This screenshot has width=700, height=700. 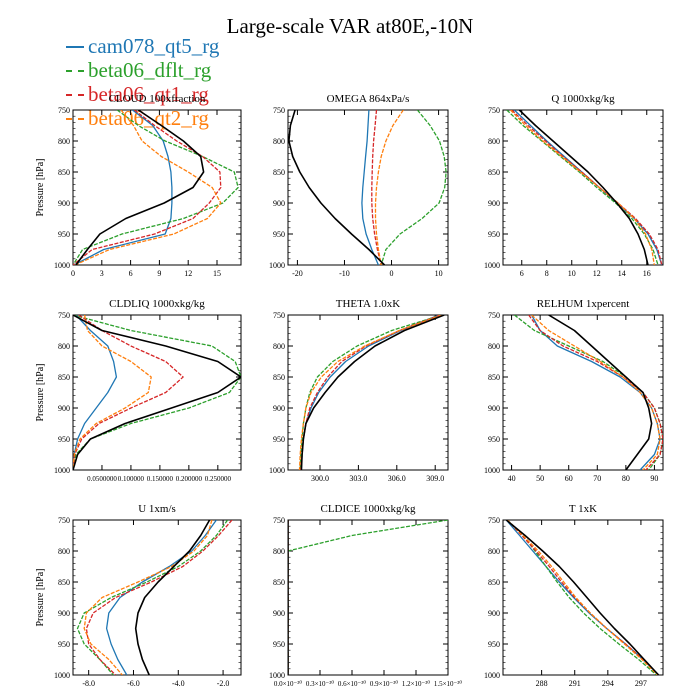 I want to click on x-tick-label: 3, so click(x=102, y=273).